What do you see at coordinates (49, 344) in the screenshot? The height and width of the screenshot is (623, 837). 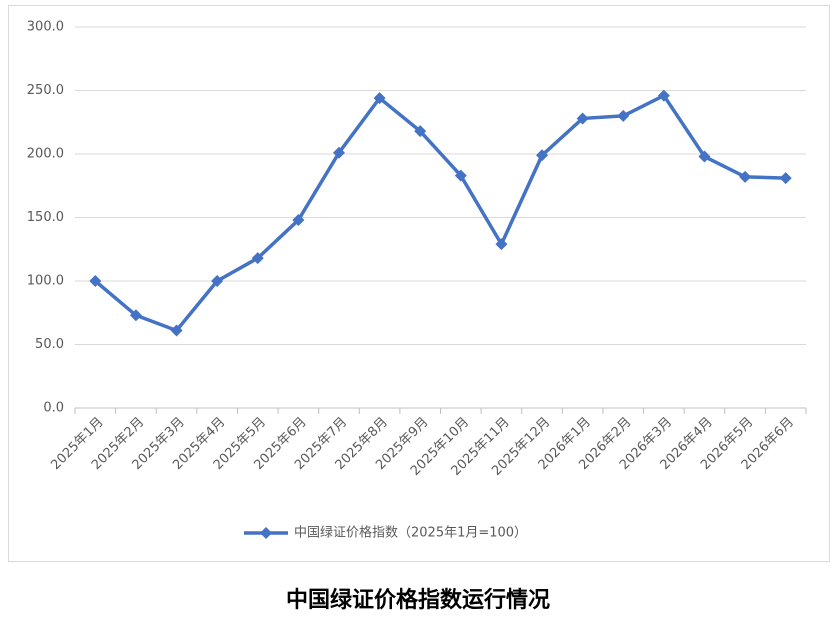 I see `y-tick-label: 50.0` at bounding box center [49, 344].